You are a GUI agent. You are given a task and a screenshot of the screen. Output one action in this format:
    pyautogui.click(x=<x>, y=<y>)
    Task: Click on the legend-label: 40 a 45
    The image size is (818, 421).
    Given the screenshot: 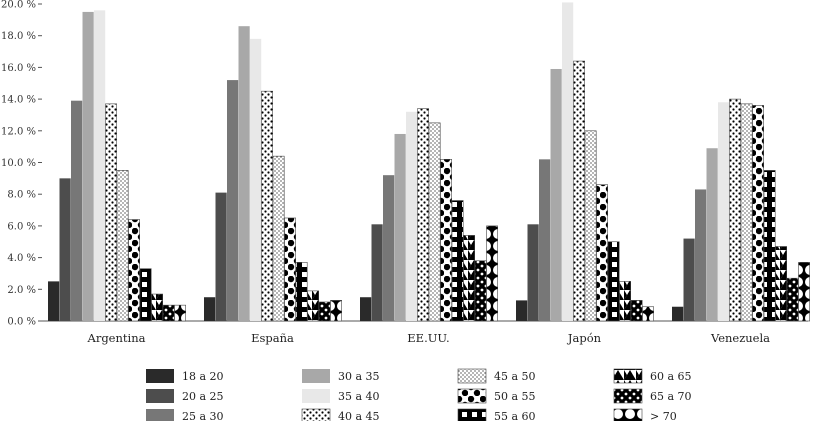 What is the action you would take?
    pyautogui.click(x=359, y=415)
    